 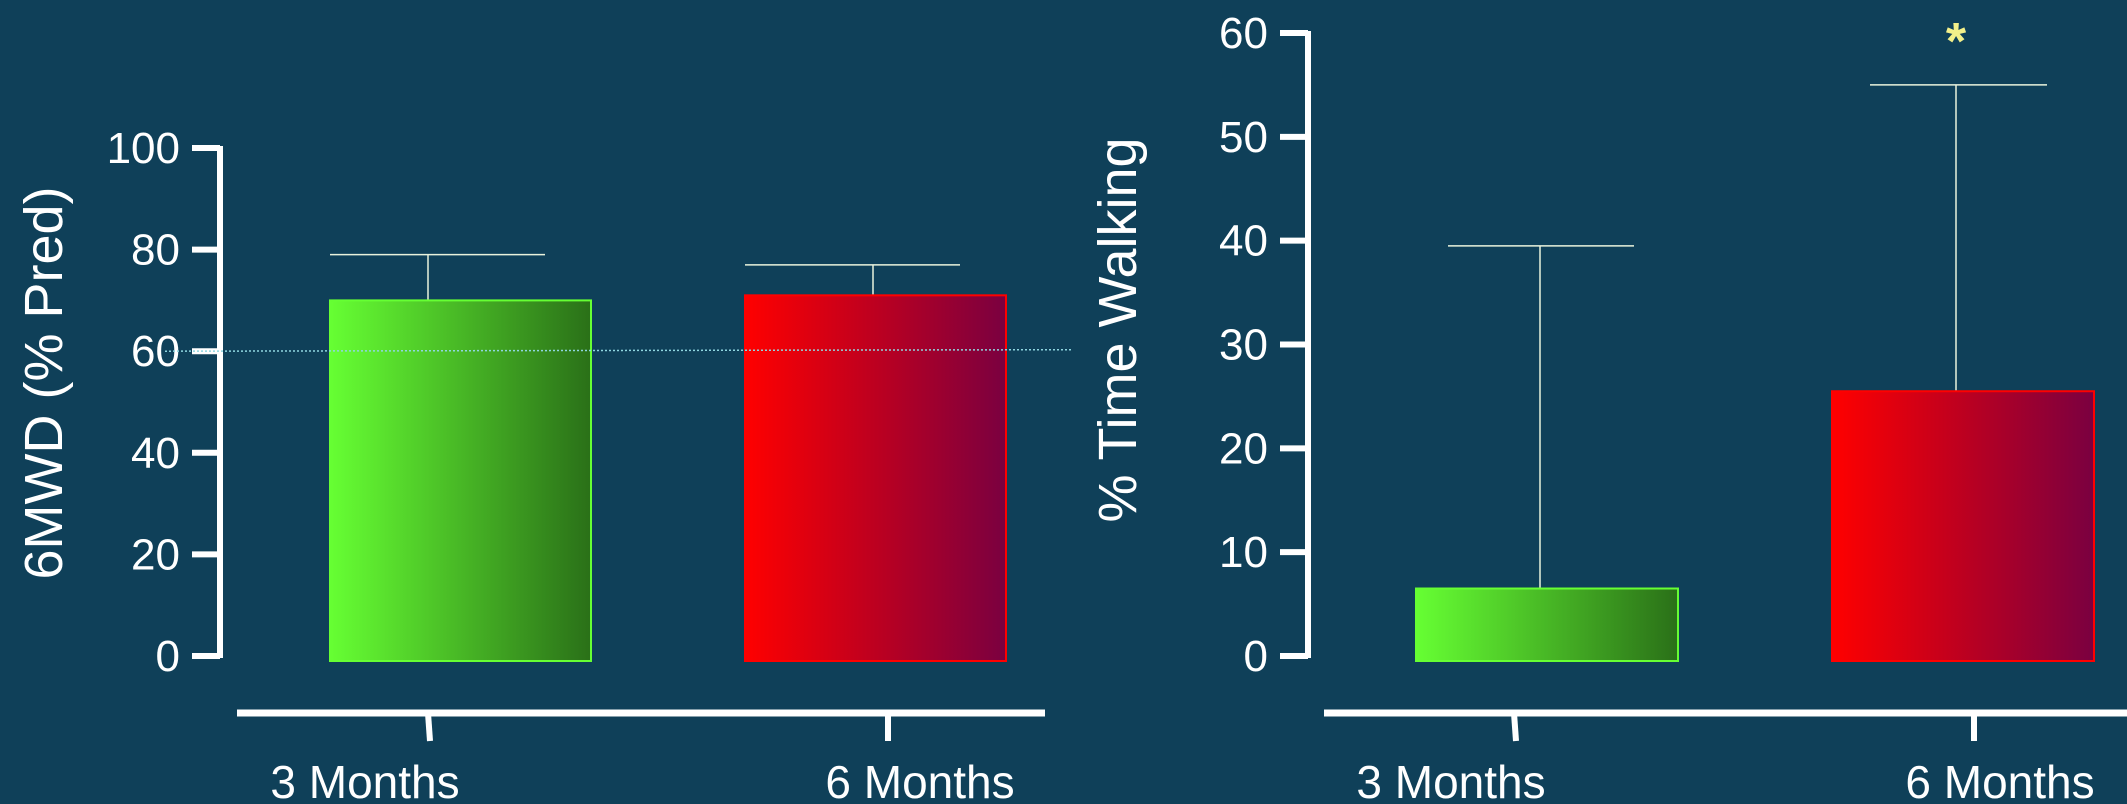 What do you see at coordinates (44, 382) in the screenshot?
I see `y-axis-title: 6MWD (% Pred)` at bounding box center [44, 382].